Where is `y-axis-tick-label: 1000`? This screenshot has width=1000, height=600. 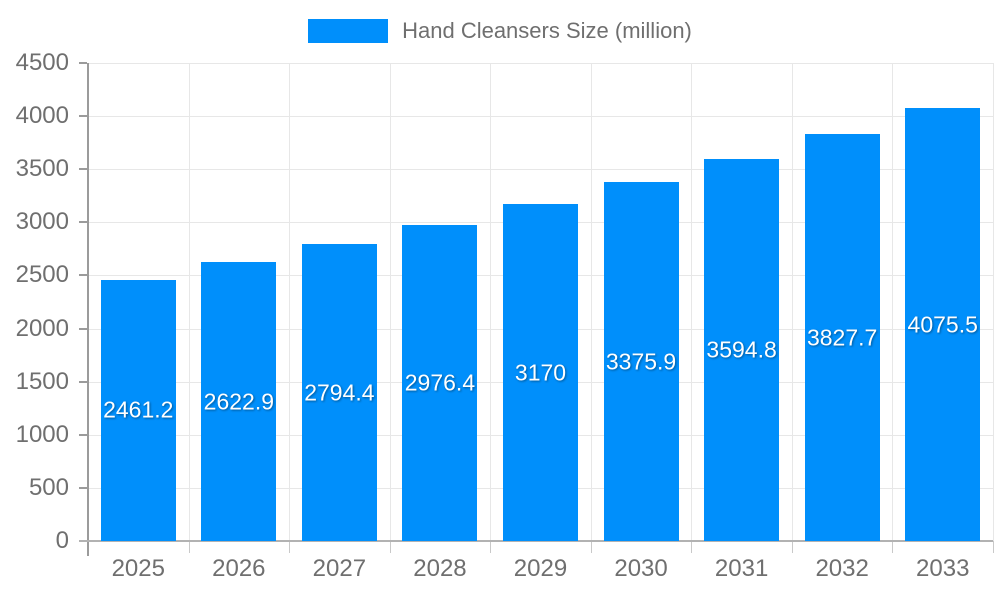
y-axis-tick-label: 1000 is located at coordinates (42, 434).